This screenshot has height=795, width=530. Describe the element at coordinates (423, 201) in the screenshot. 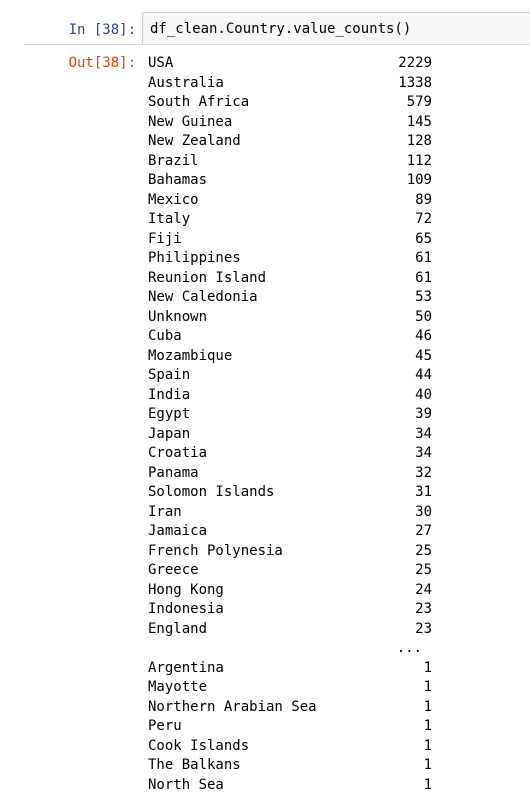

I see `count-value: 89` at that location.